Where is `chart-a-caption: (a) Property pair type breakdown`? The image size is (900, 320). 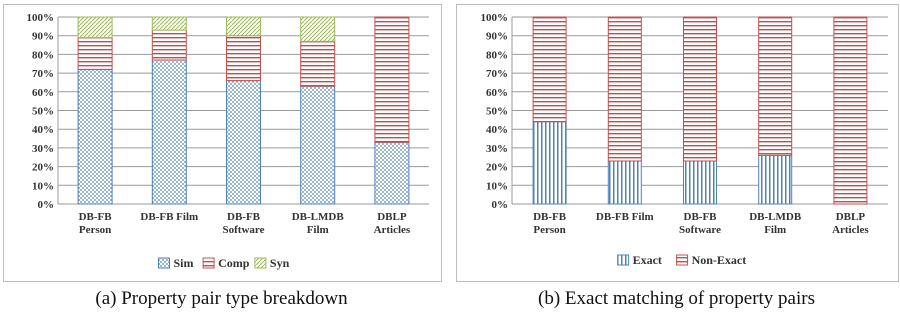 chart-a-caption: (a) Property pair type breakdown is located at coordinates (221, 298).